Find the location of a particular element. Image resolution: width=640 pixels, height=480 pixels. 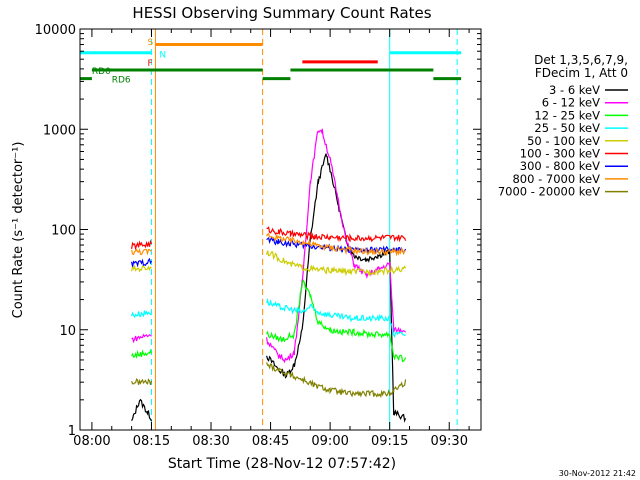

y-tick-label-3: 1000 is located at coordinates (59, 130).